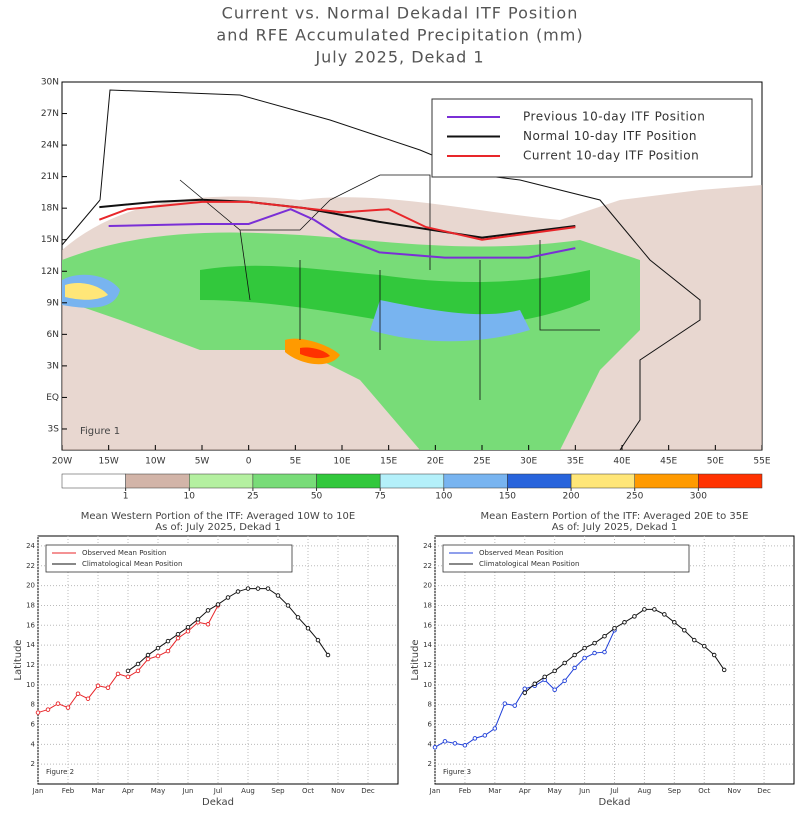 The height and width of the screenshot is (814, 800). I want to click on x-tick-label: Apr, so click(525, 791).